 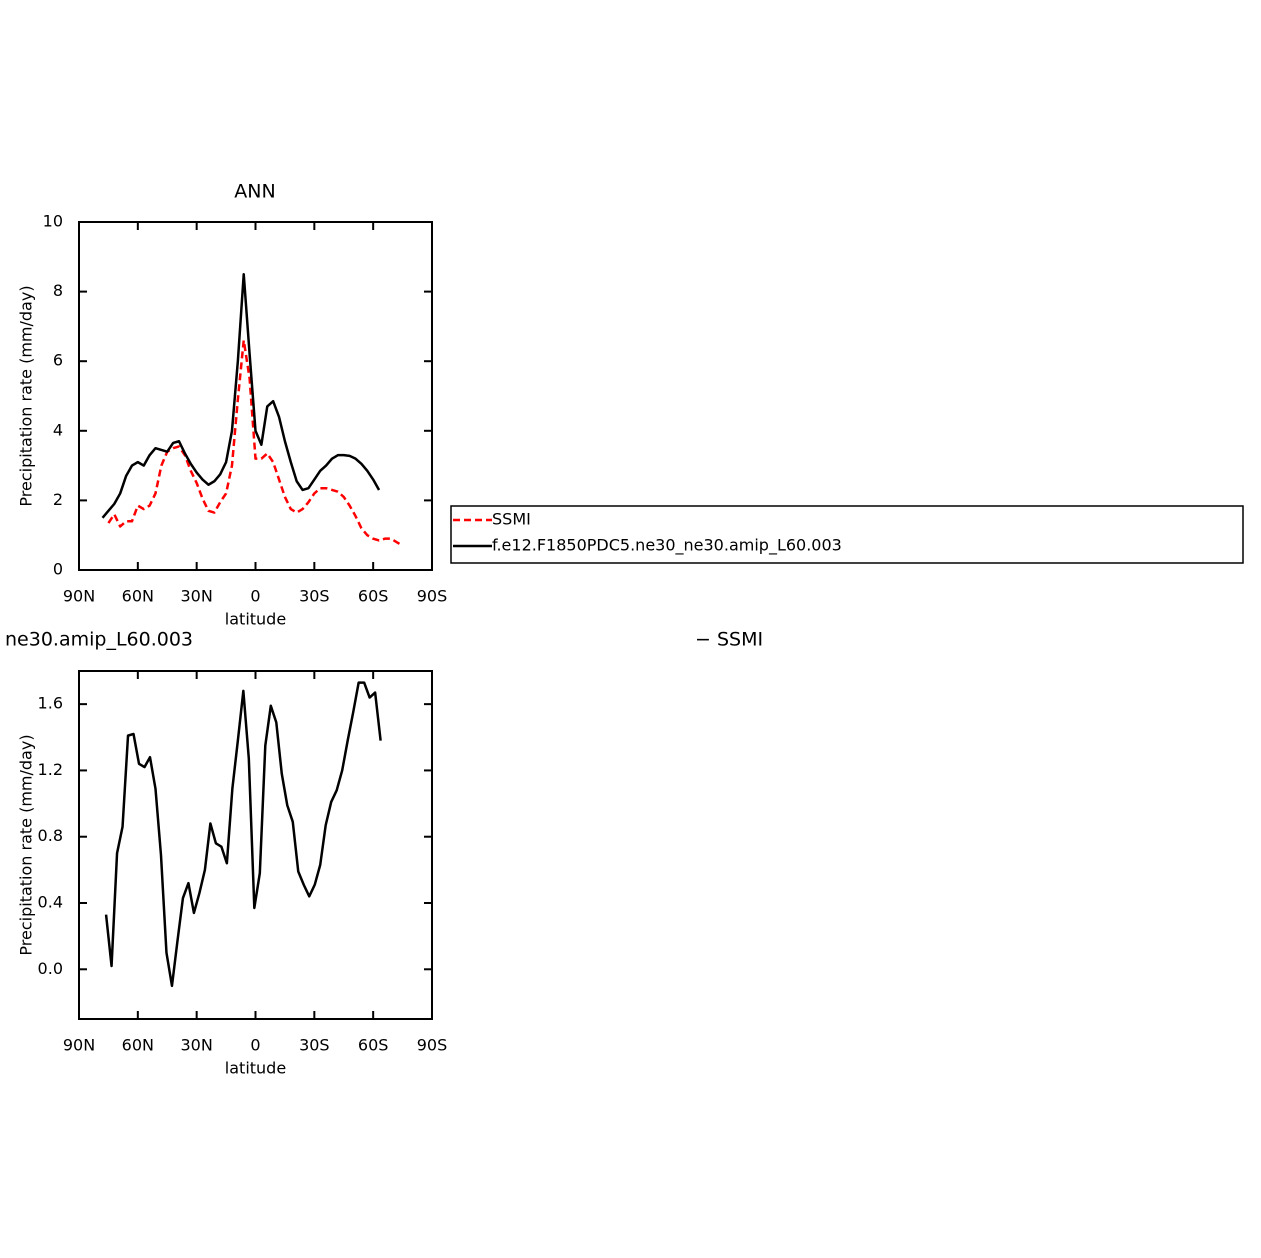 I want to click on y-tick-label: 1.6, so click(x=50, y=703).